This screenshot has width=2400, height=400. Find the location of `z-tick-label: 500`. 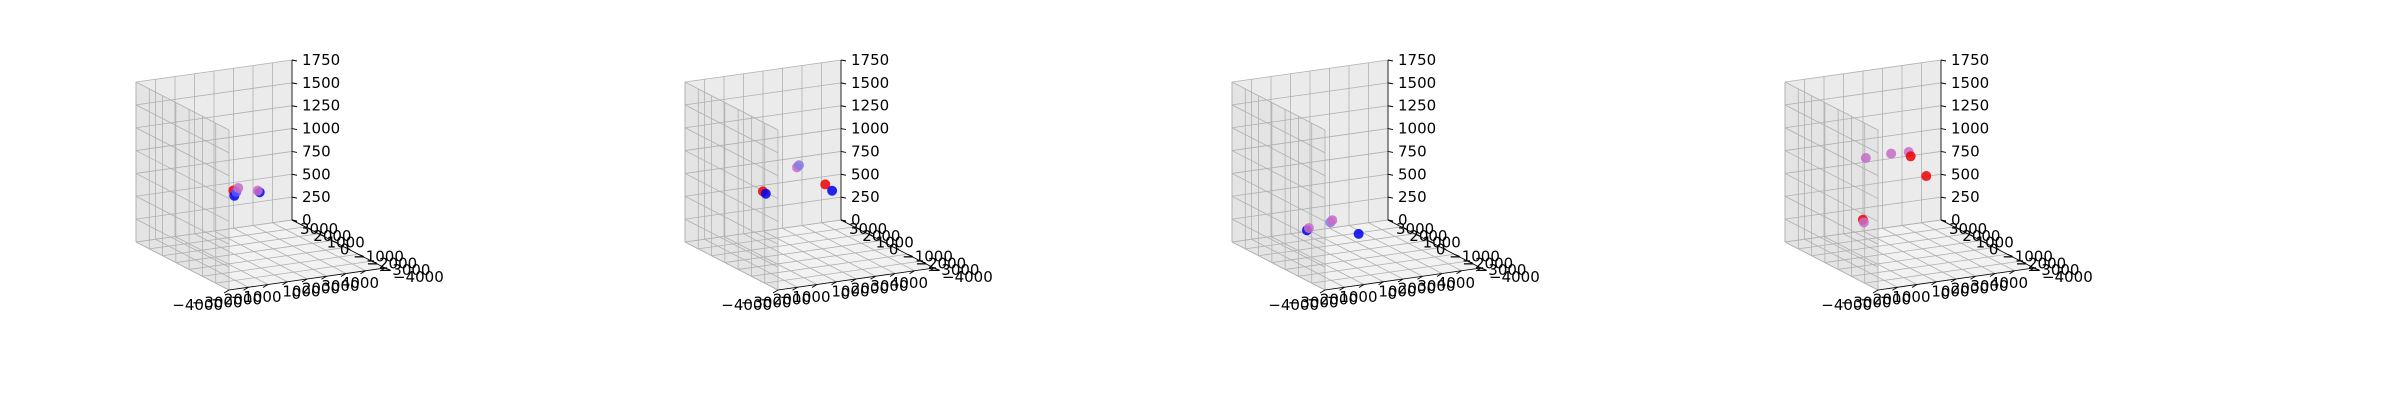

z-tick-label: 500 is located at coordinates (1965, 174).